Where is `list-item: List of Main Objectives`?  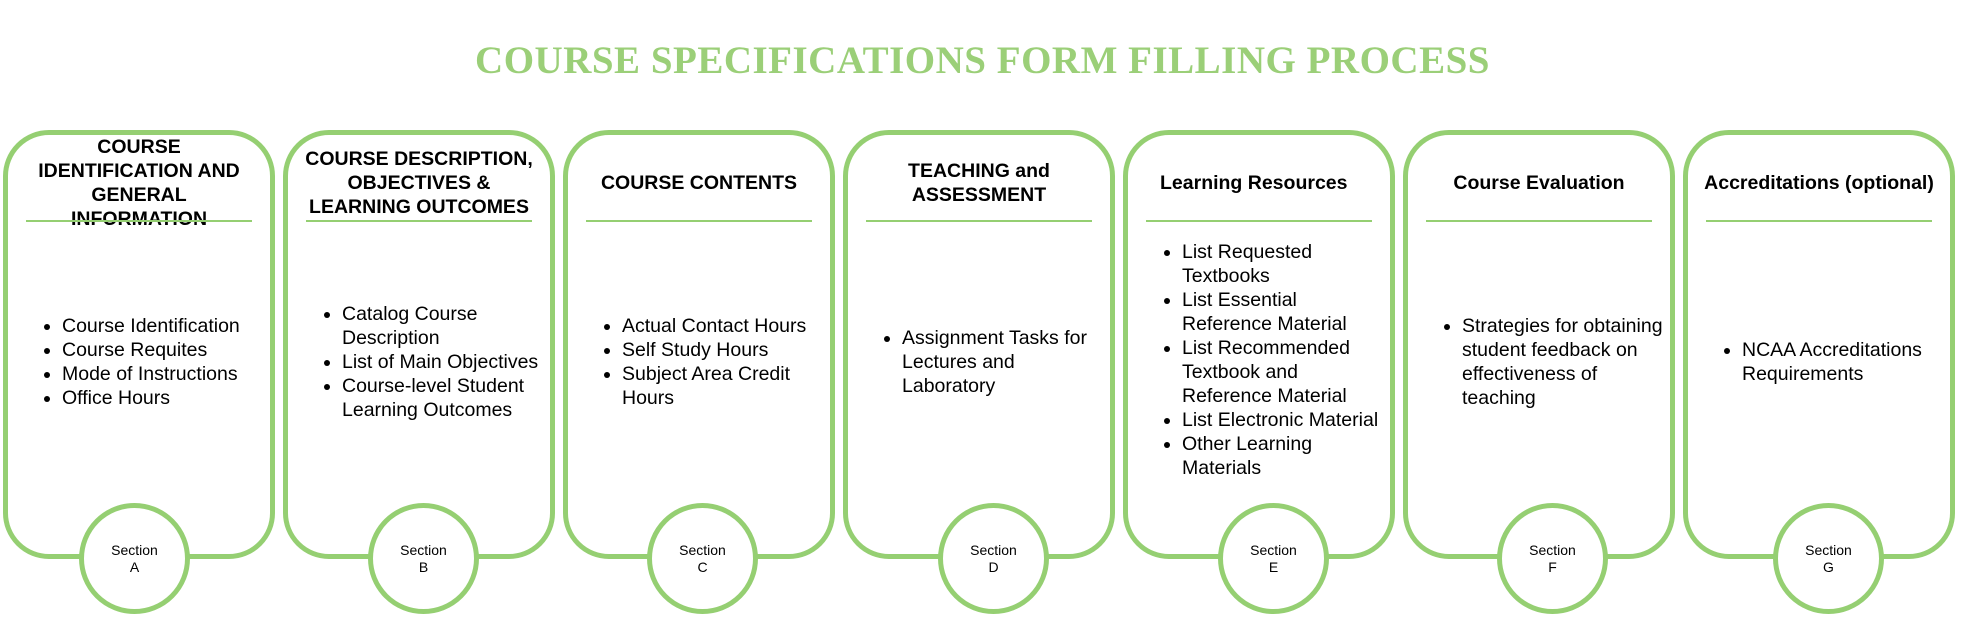 list-item: List of Main Objectives is located at coordinates (444, 362).